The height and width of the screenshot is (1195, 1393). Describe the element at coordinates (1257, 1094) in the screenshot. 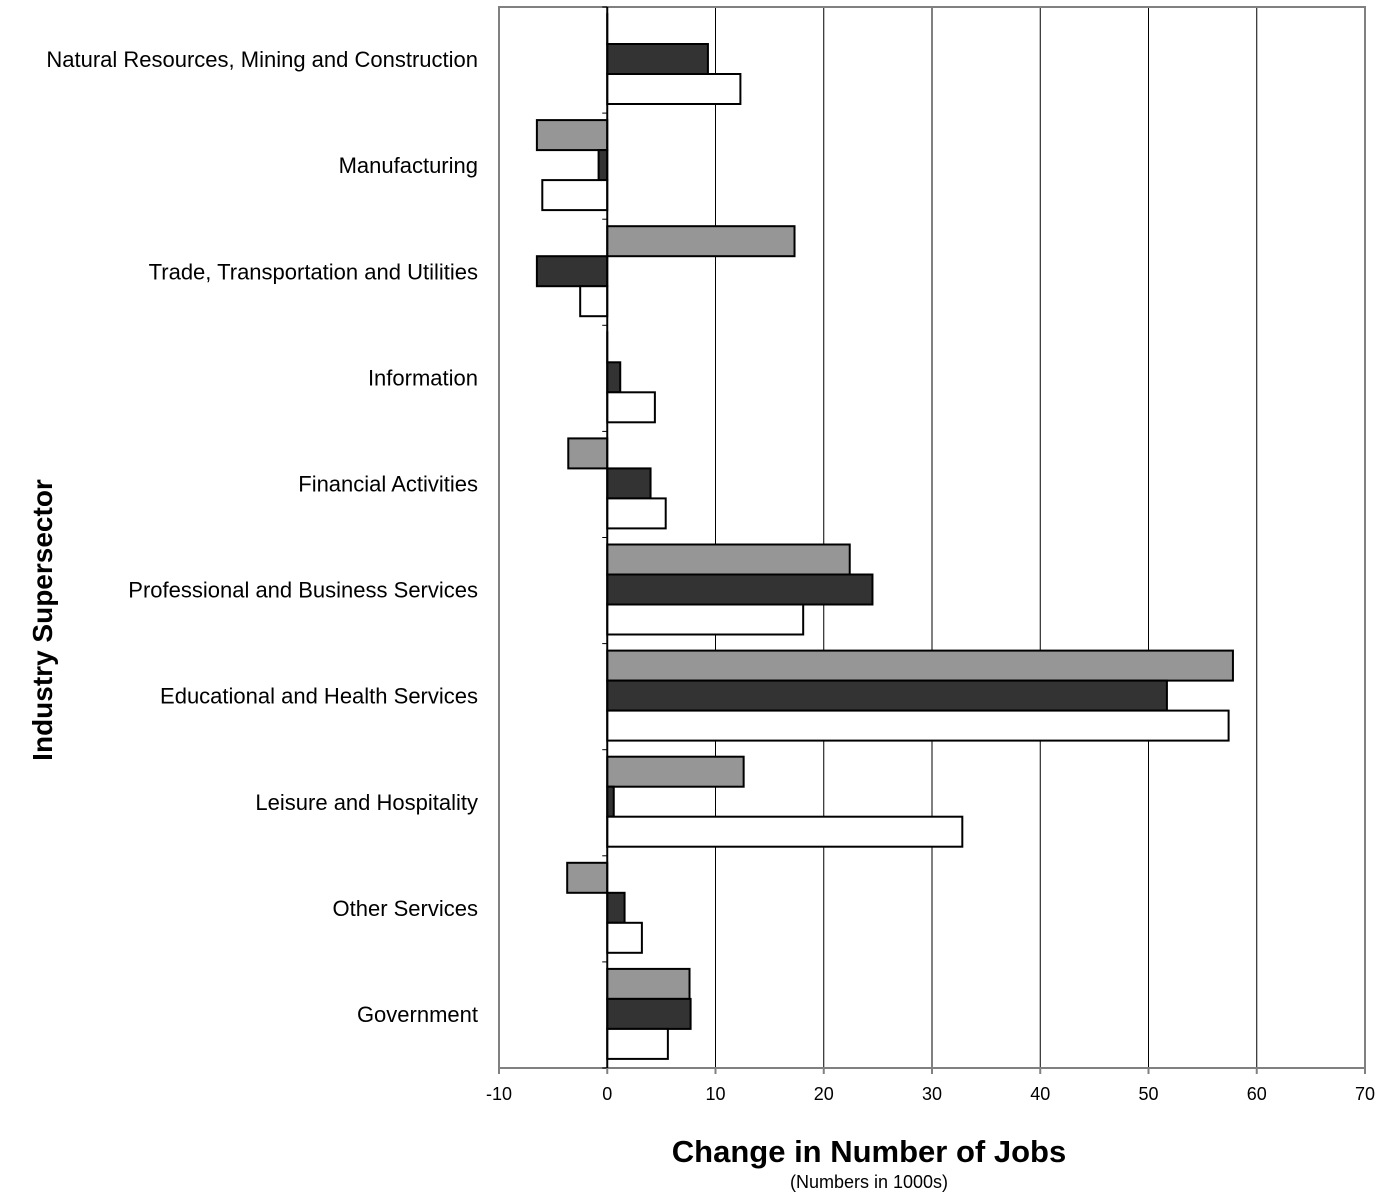

I see `x-tick-label: 60` at that location.